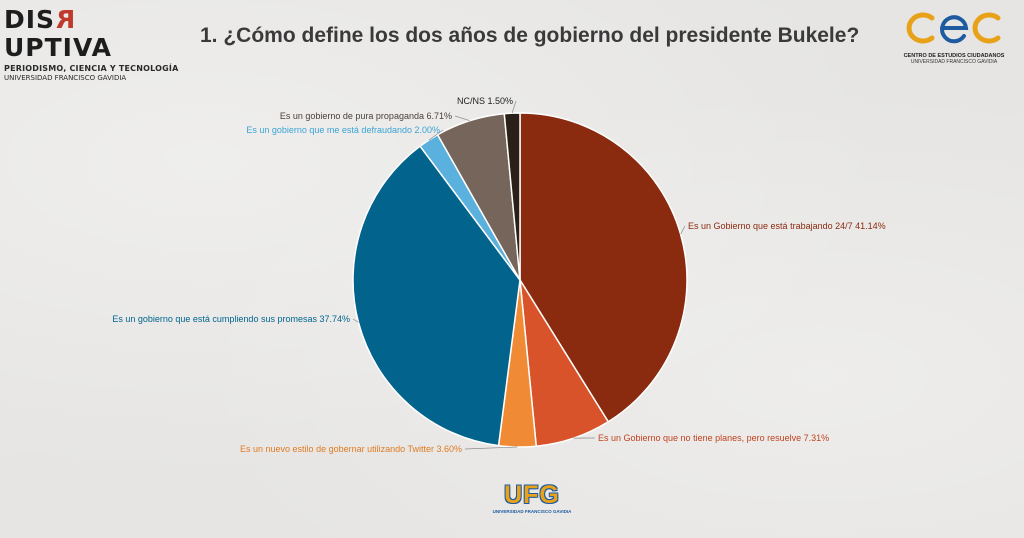 The height and width of the screenshot is (538, 1024). What do you see at coordinates (954, 56) in the screenshot?
I see `cec-name: CENTRO DE ESTUDIOS CIUDADANOS` at bounding box center [954, 56].